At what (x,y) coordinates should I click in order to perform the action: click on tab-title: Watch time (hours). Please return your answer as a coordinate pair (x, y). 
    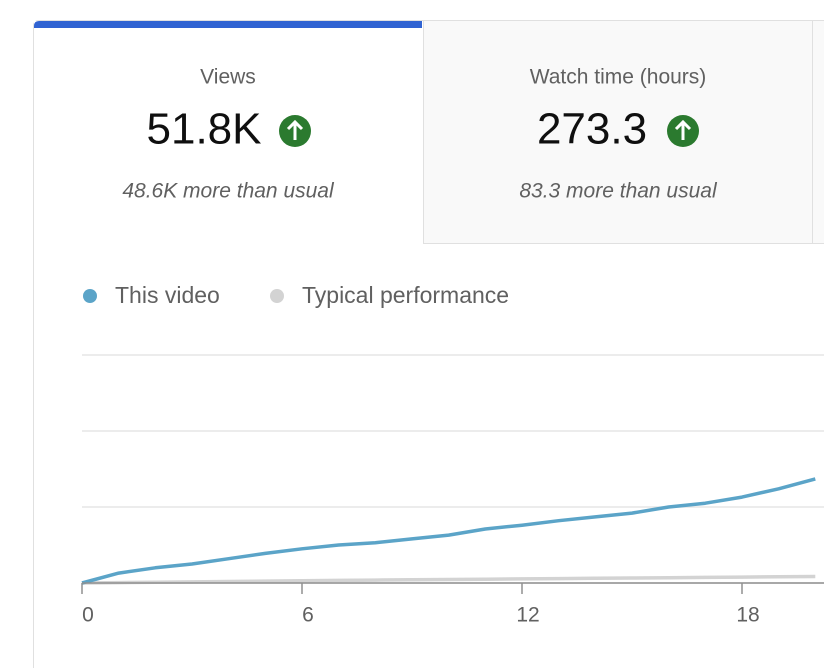
    Looking at the image, I should click on (618, 77).